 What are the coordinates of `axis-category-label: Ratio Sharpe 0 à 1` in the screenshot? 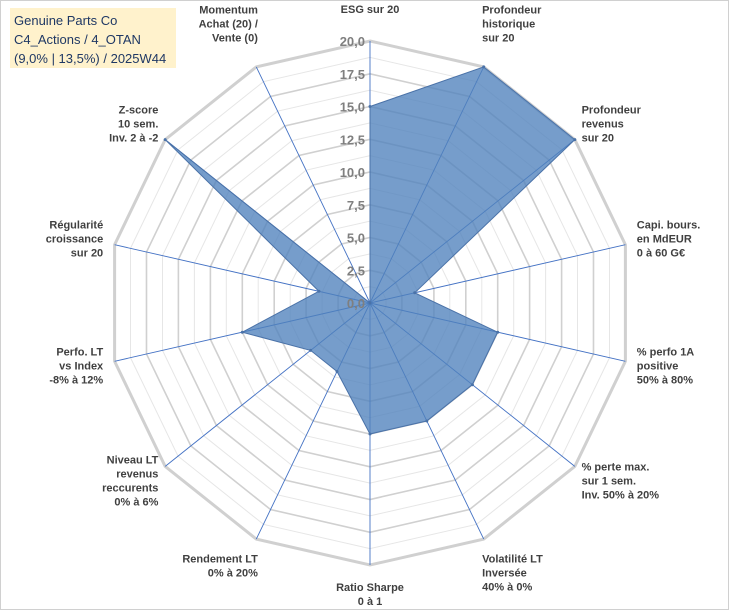 It's located at (370, 595).